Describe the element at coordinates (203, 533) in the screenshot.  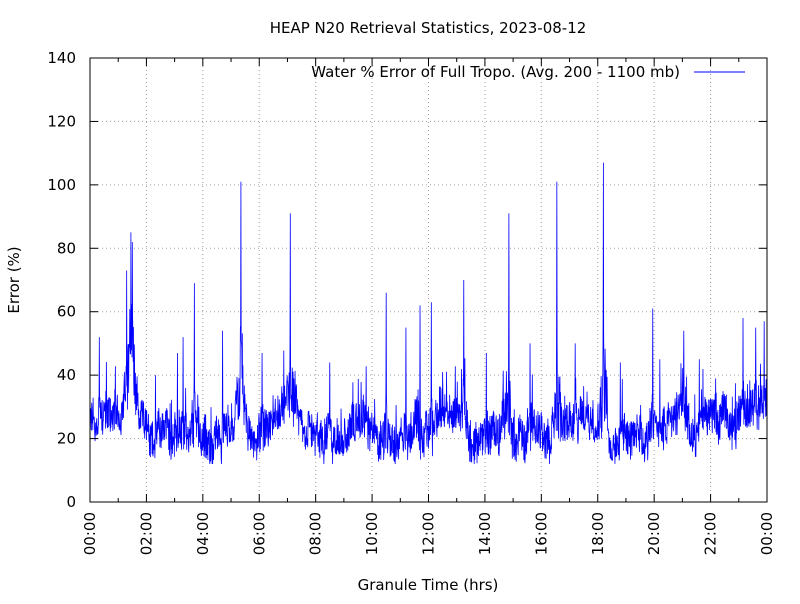
I see `x-tick-label: 04:00` at that location.